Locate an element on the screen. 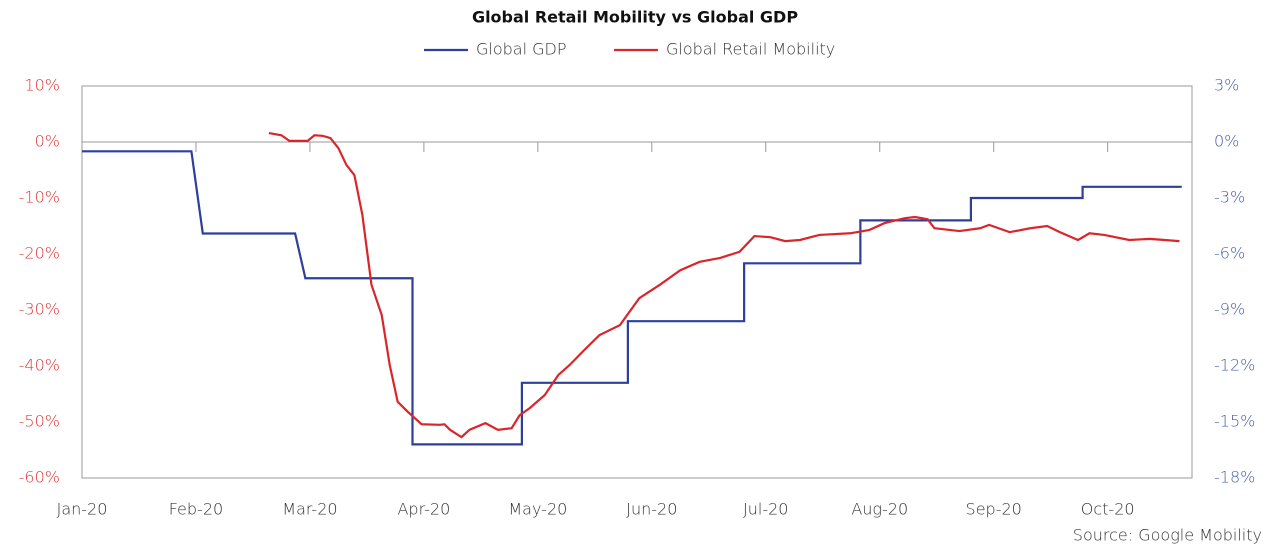  y2-tick-label: -15% is located at coordinates (1234, 421).